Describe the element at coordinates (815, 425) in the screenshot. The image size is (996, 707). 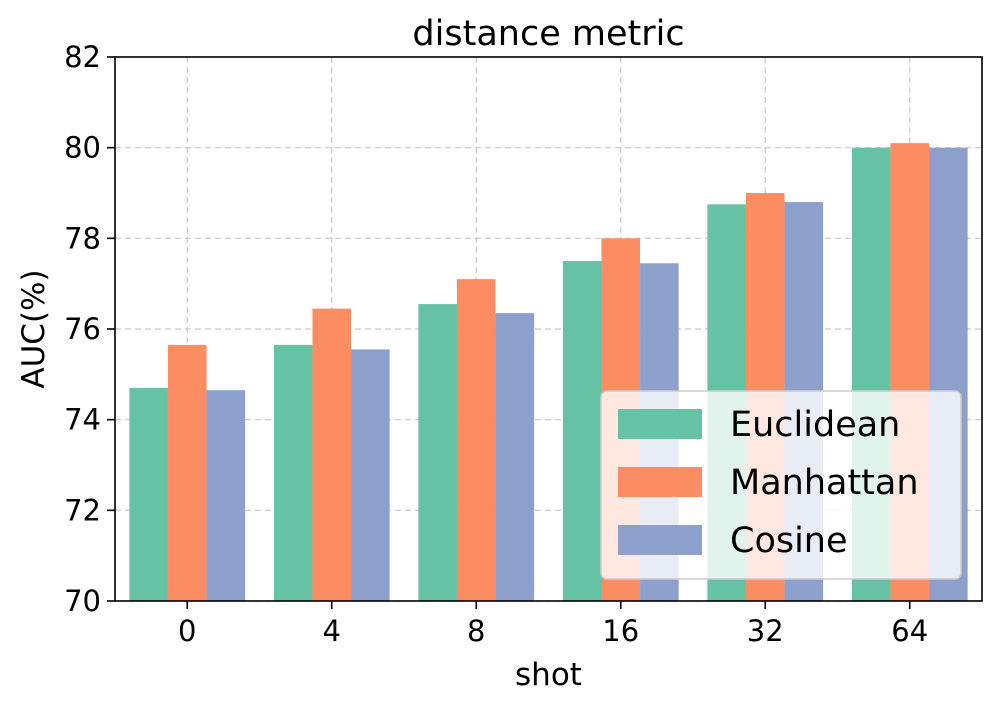
I see `legend-label-euclidean: Euclidean` at that location.